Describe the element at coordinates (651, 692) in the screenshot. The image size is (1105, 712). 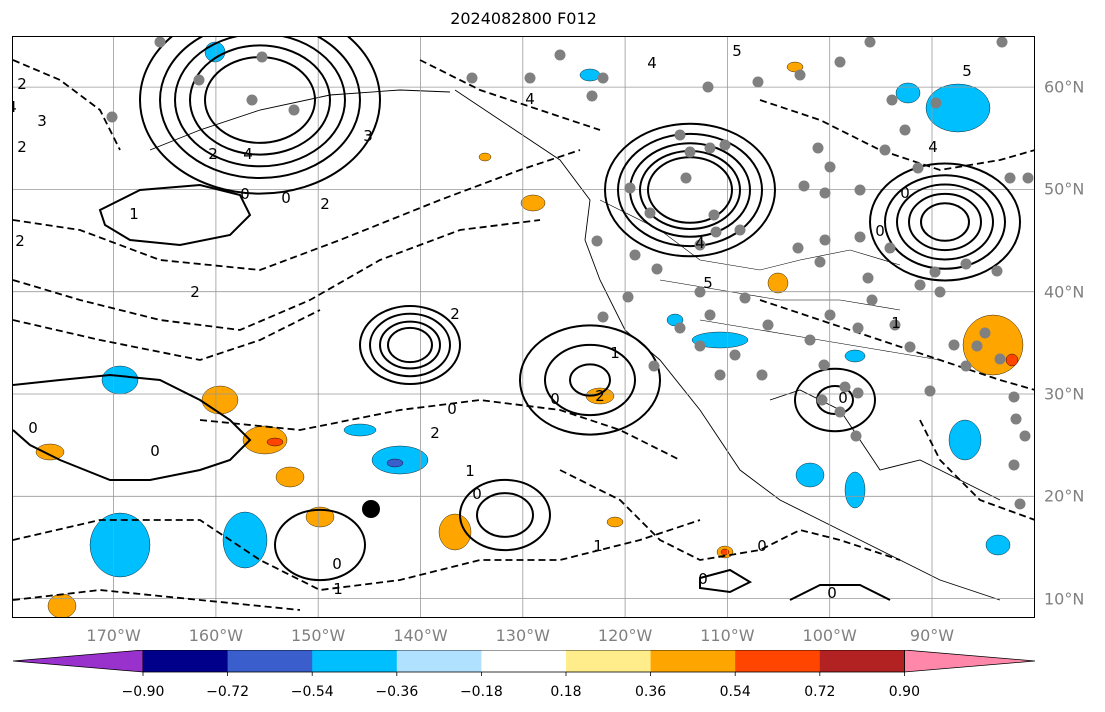
I see `colorbar-tick-label: 0.36` at that location.